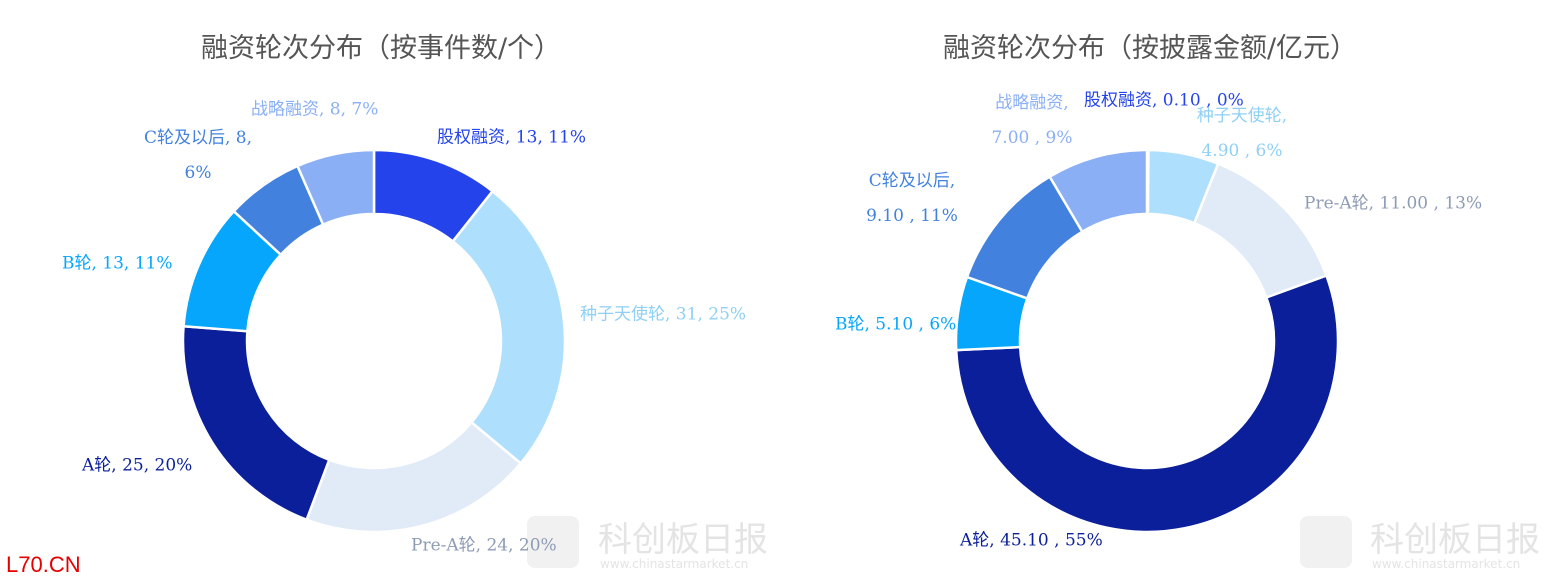  Describe the element at coordinates (663, 314) in the screenshot. I see `data-label: 种子天使轮, 31, 25%` at that location.